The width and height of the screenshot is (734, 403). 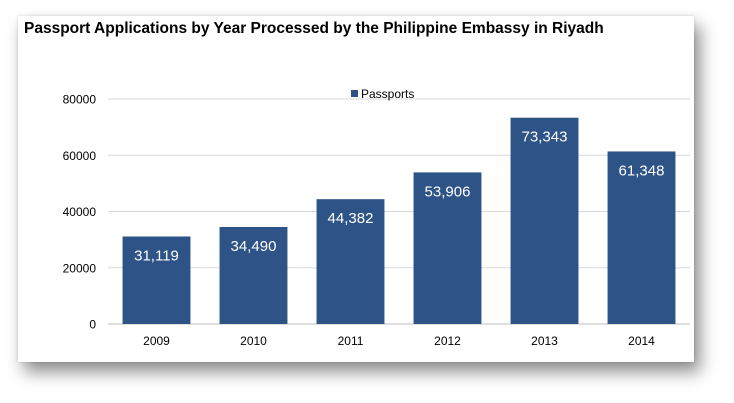 What do you see at coordinates (253, 341) in the screenshot?
I see `x-tick-label: 2010` at bounding box center [253, 341].